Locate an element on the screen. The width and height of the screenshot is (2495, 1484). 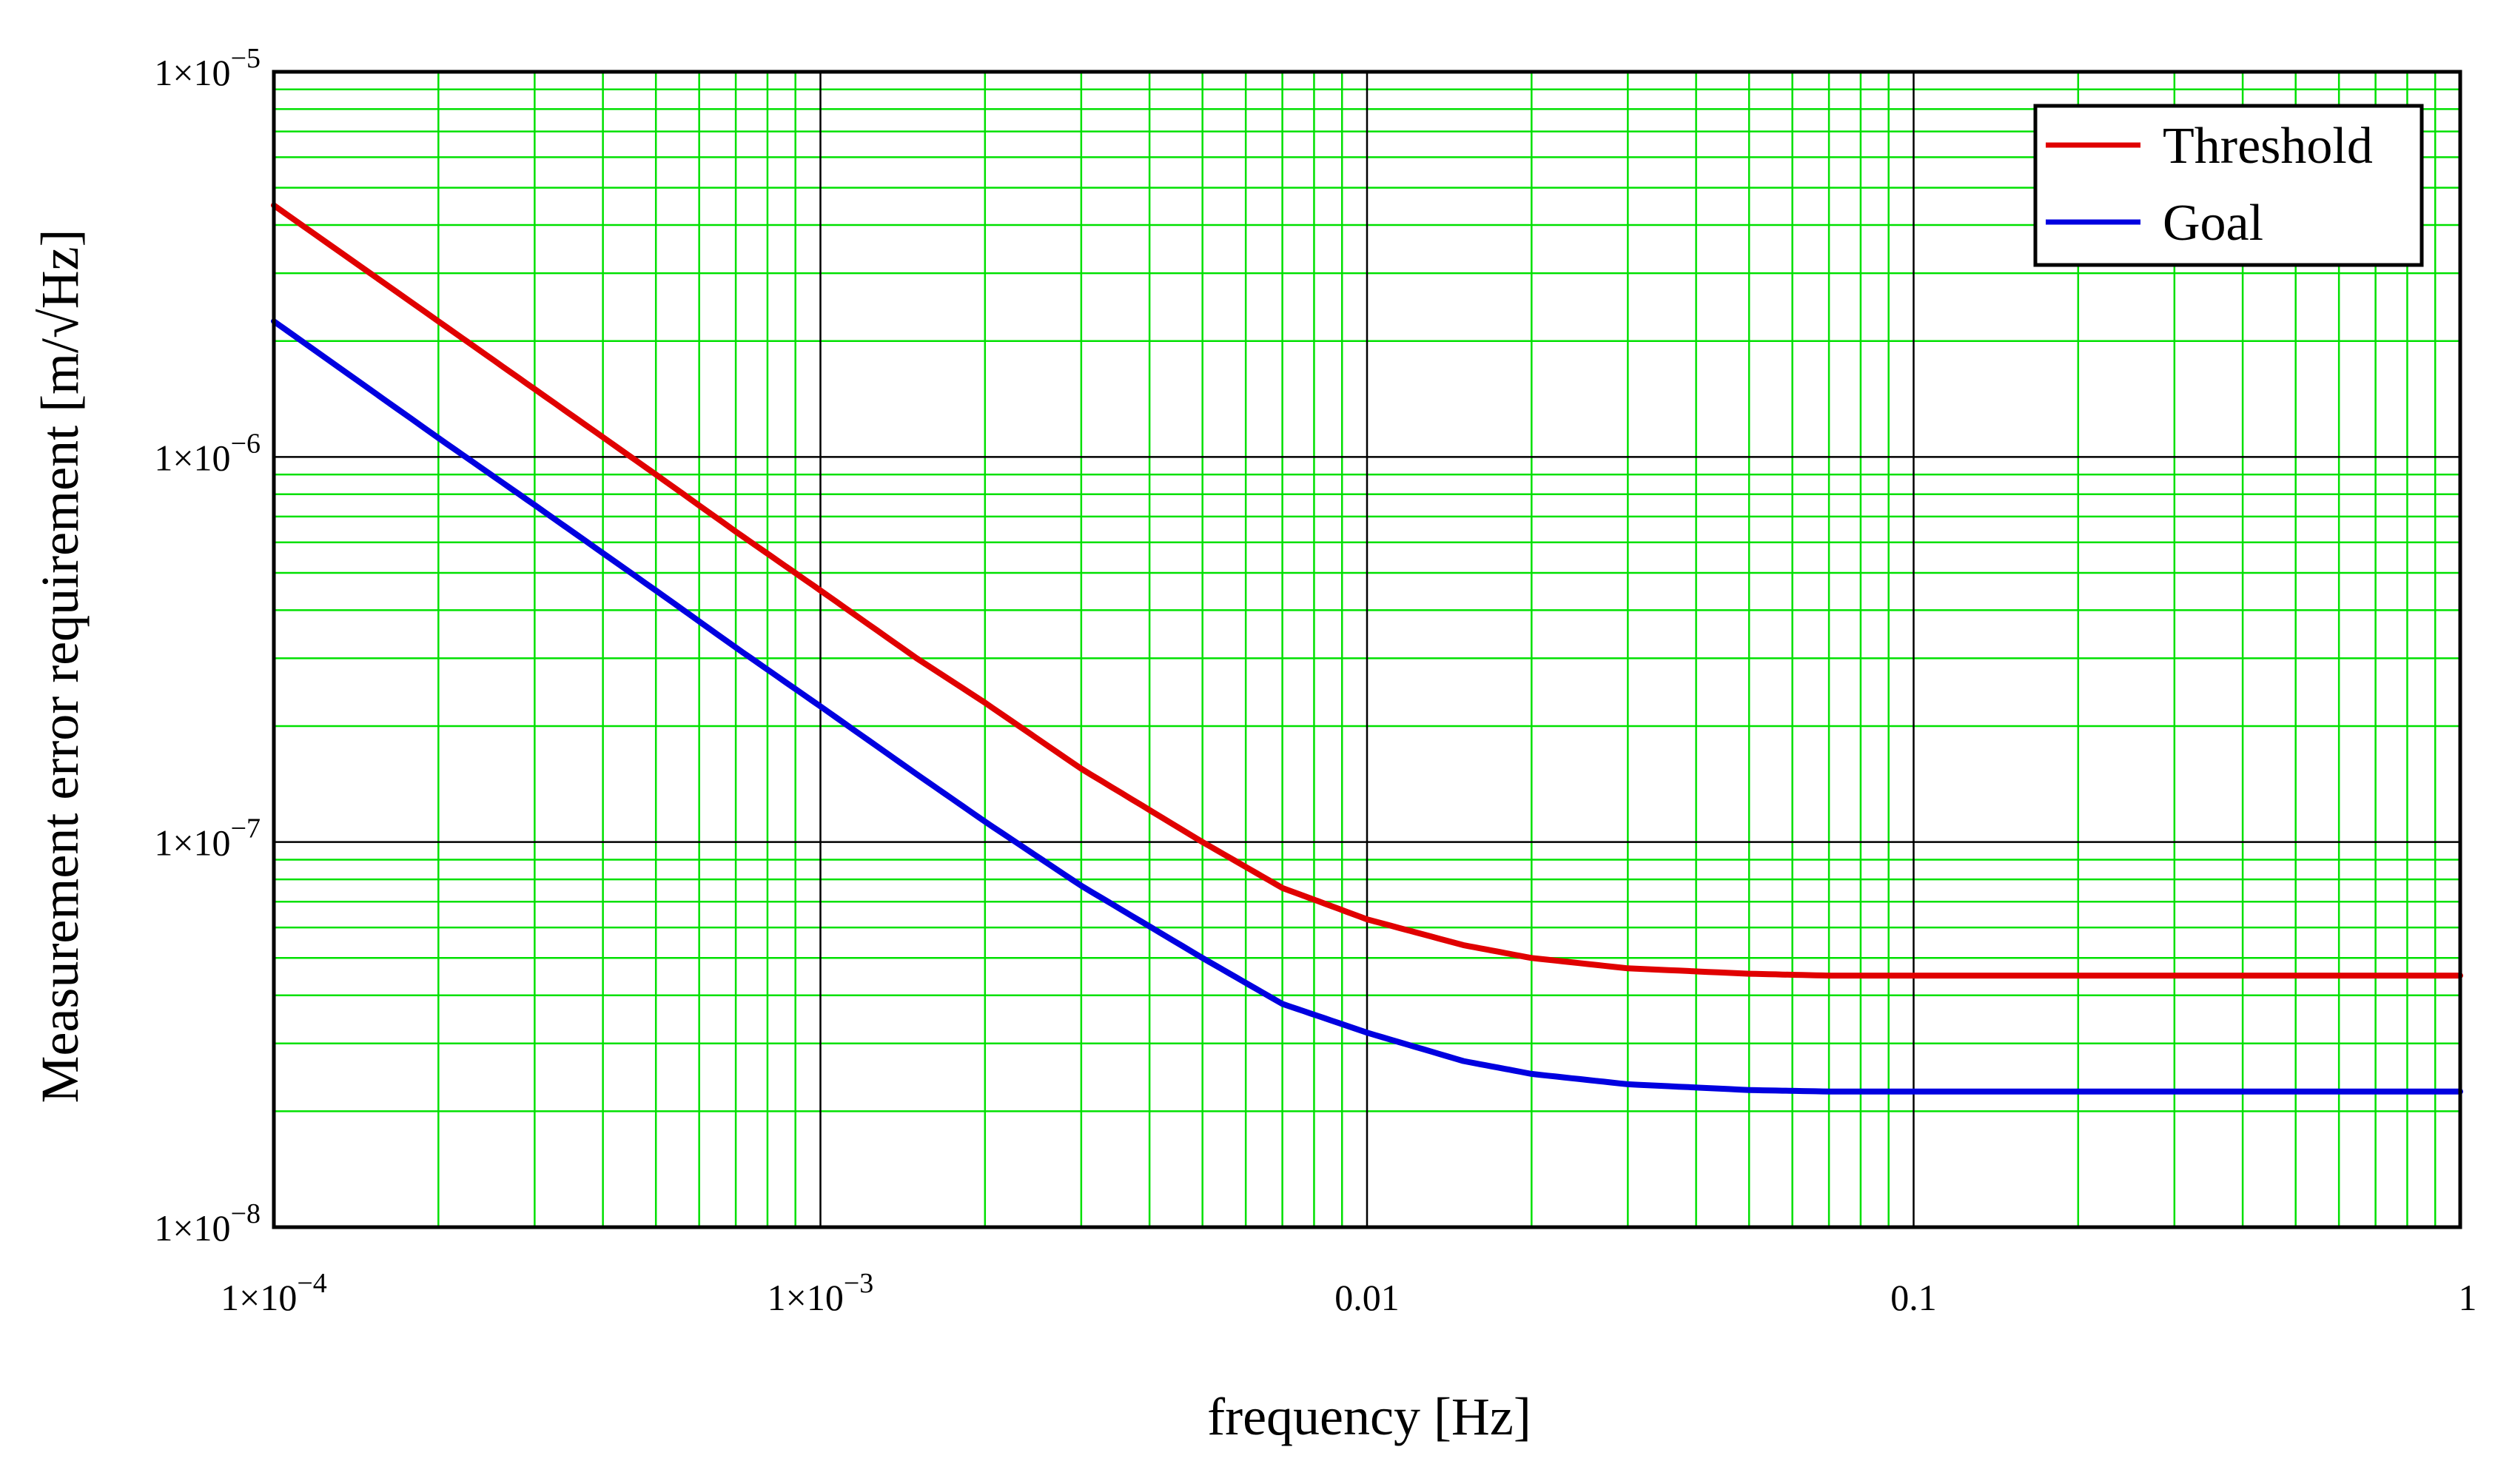
x-tick-label: 1 is located at coordinates (2468, 1297).